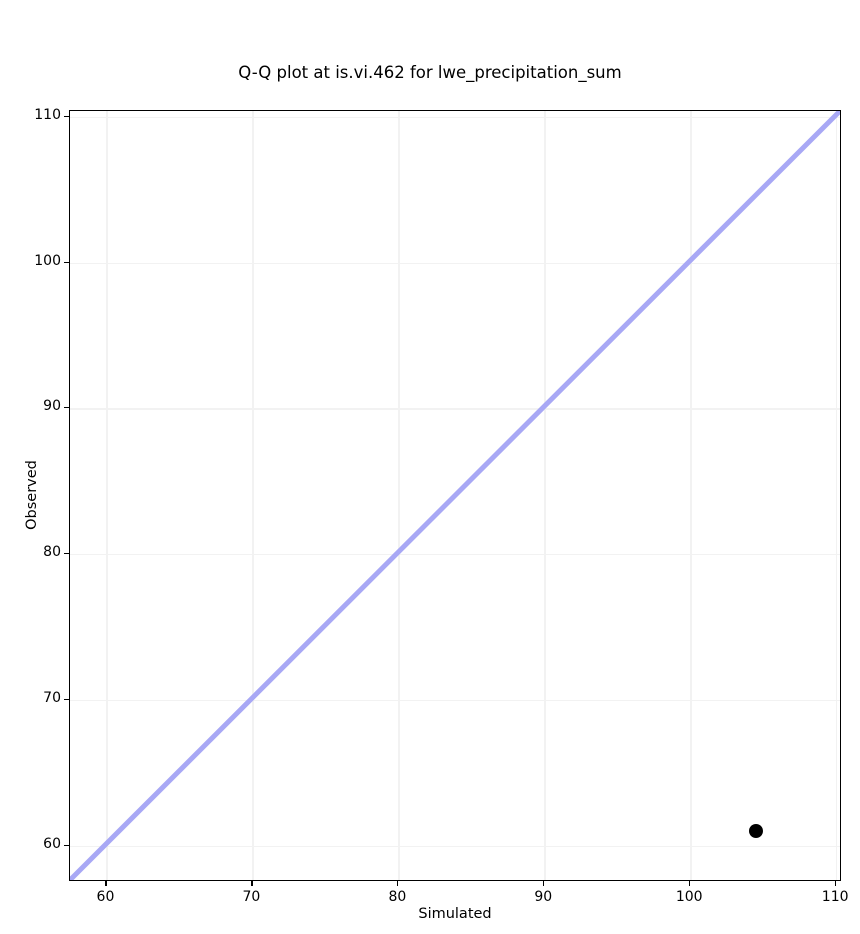  What do you see at coordinates (47, 260) in the screenshot?
I see `y-tick-label: 100` at bounding box center [47, 260].